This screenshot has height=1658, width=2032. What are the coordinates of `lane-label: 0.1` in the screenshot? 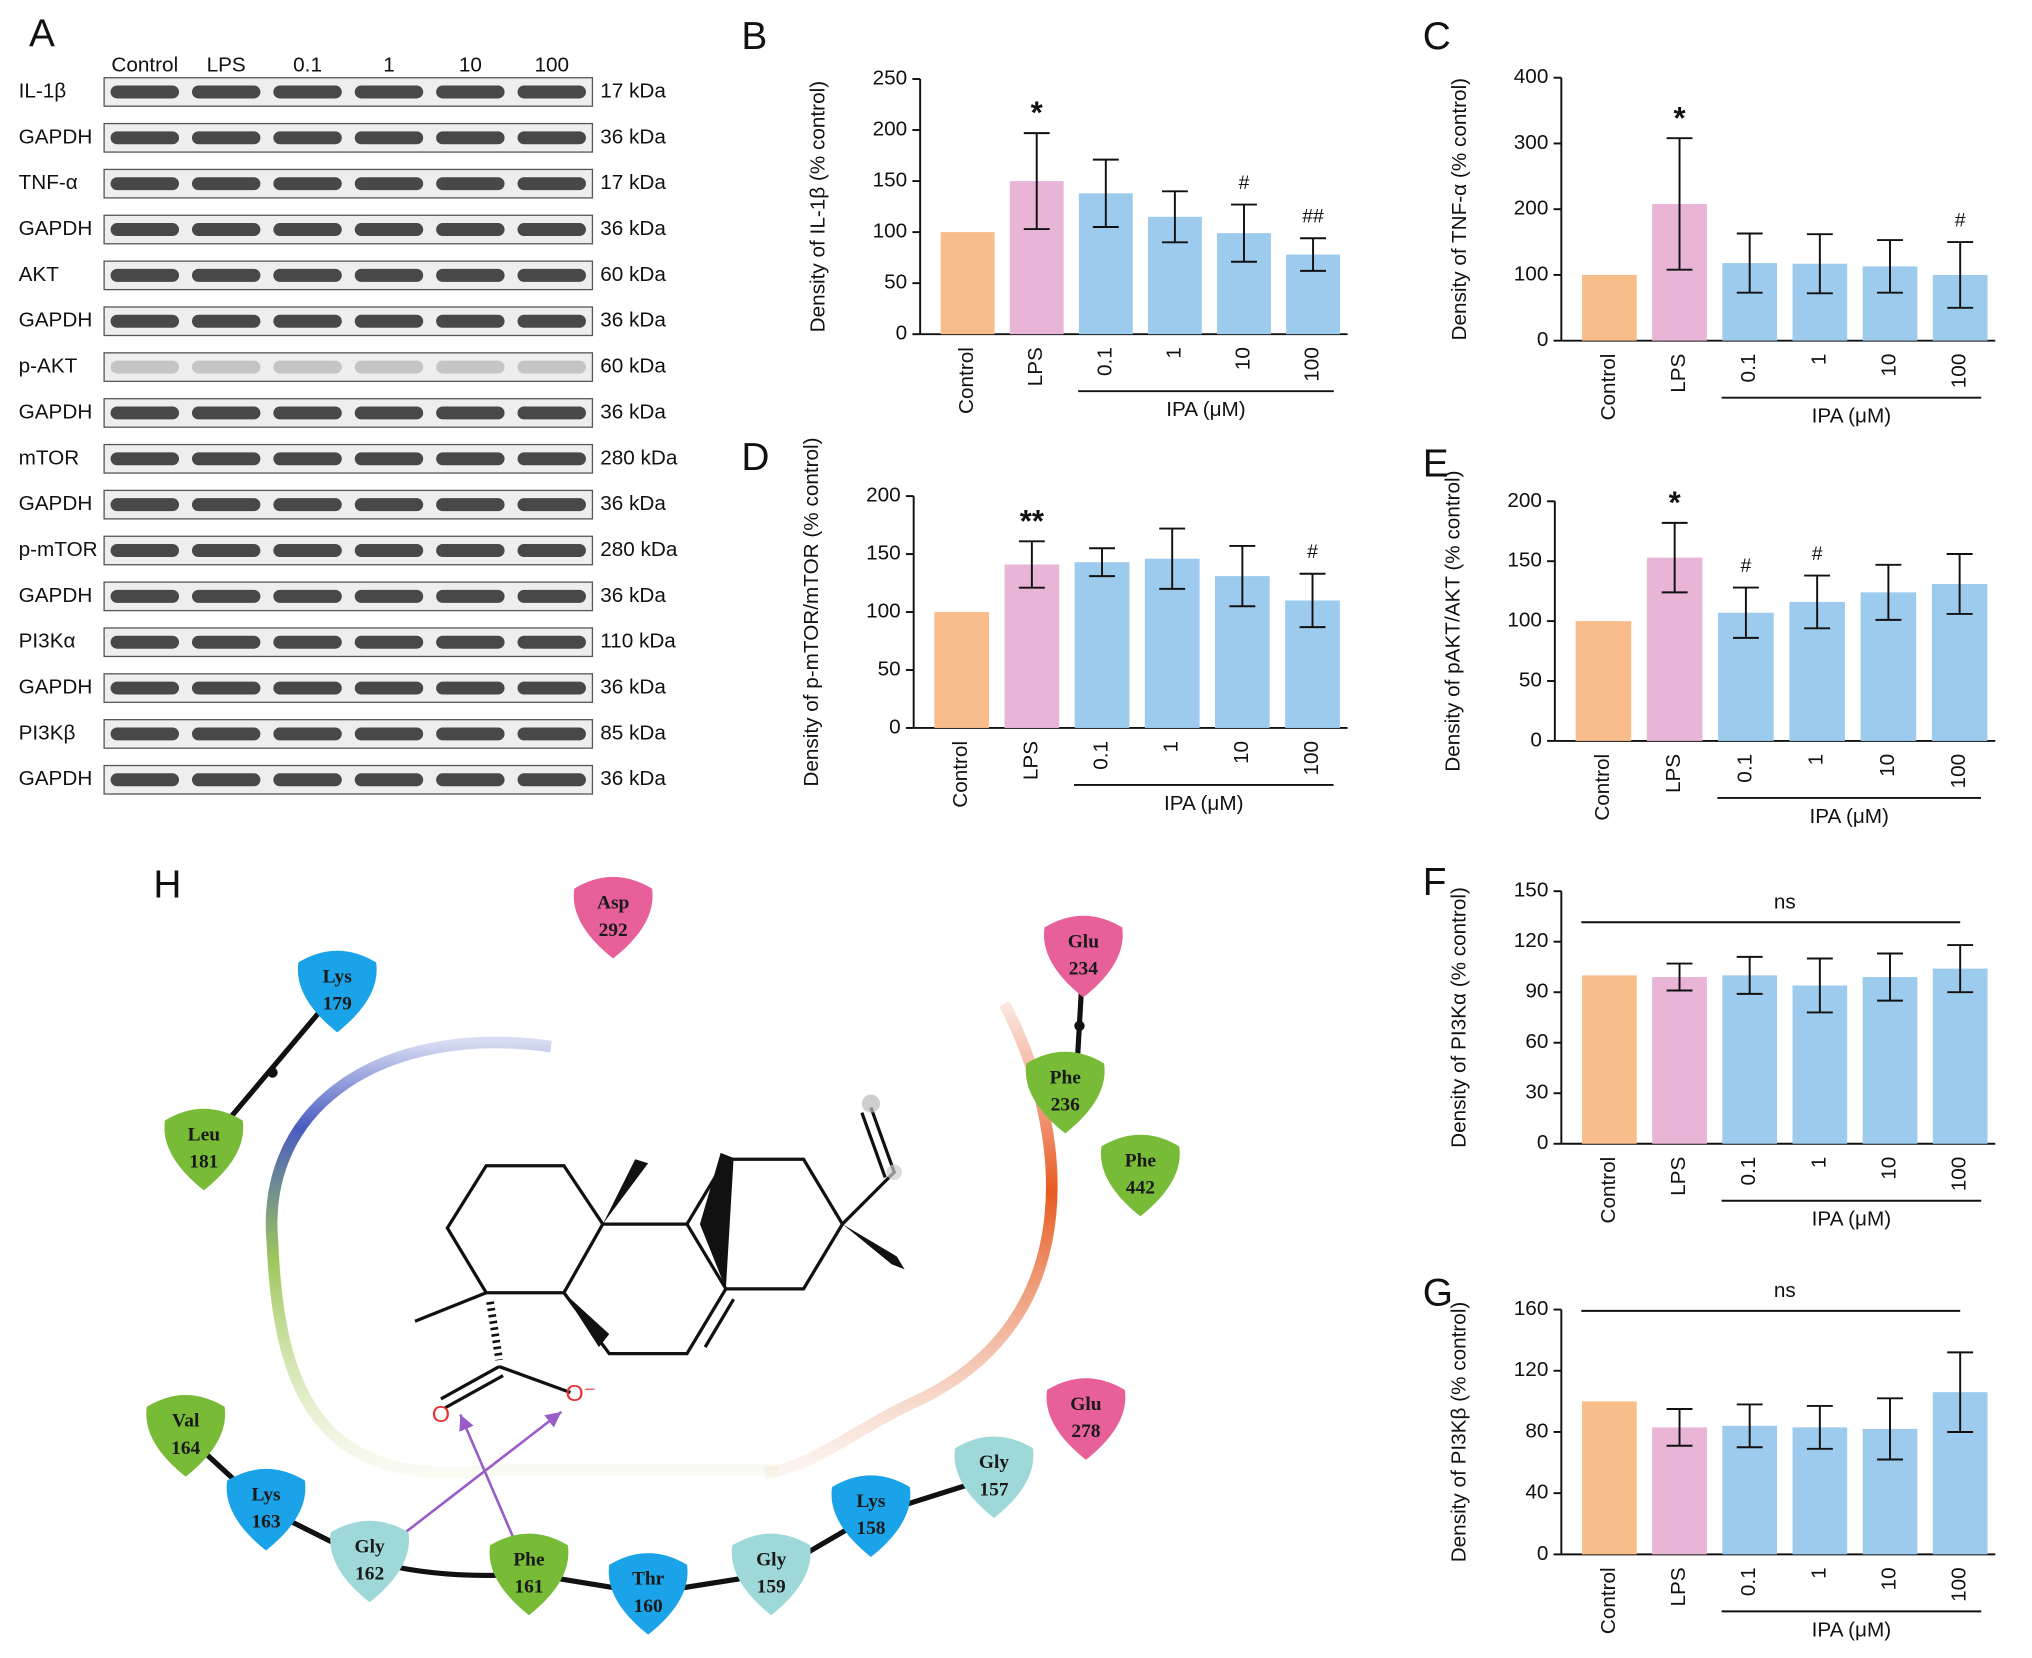 It's located at (307, 65).